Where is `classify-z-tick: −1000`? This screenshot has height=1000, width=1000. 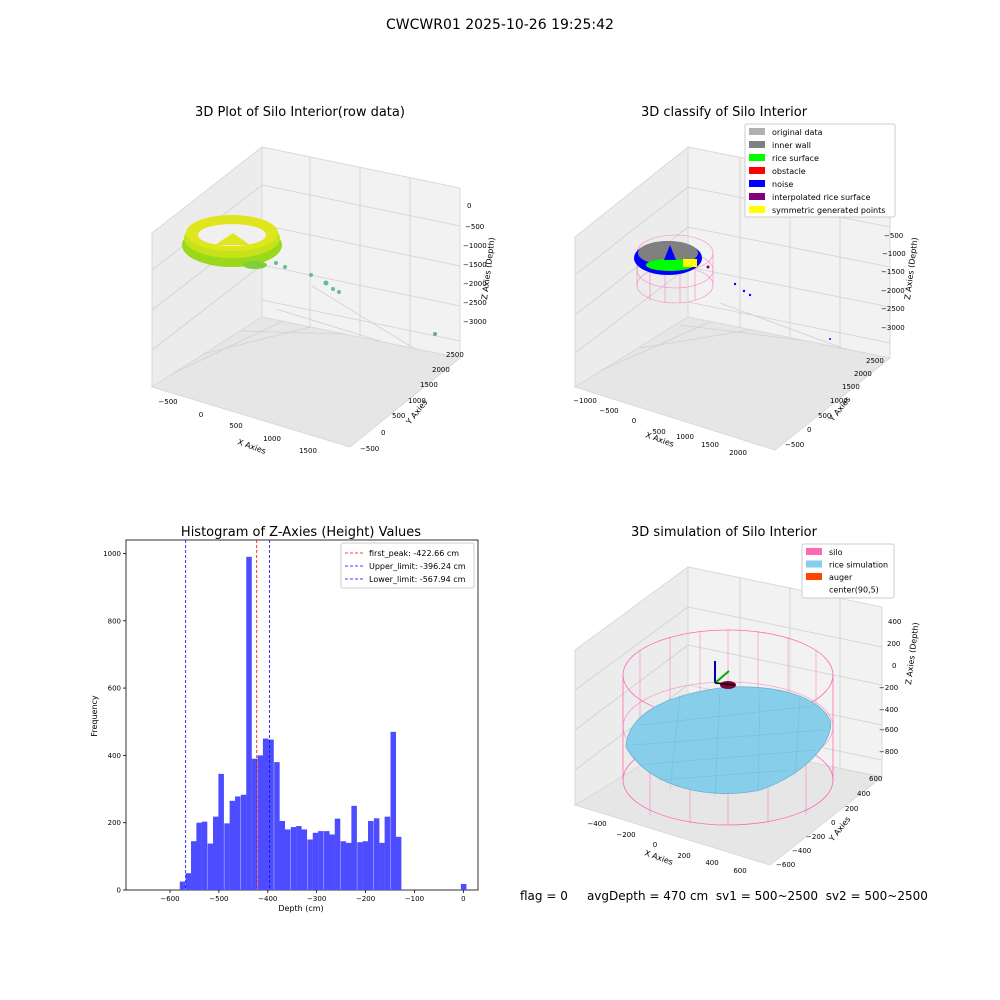 classify-z-tick: −1000 is located at coordinates (894, 254).